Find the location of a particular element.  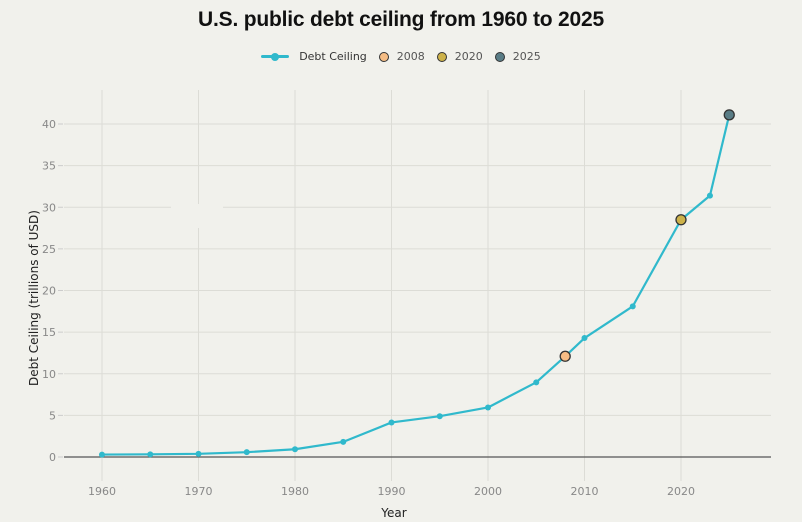

highlight-point-2025 is located at coordinates (729, 115).